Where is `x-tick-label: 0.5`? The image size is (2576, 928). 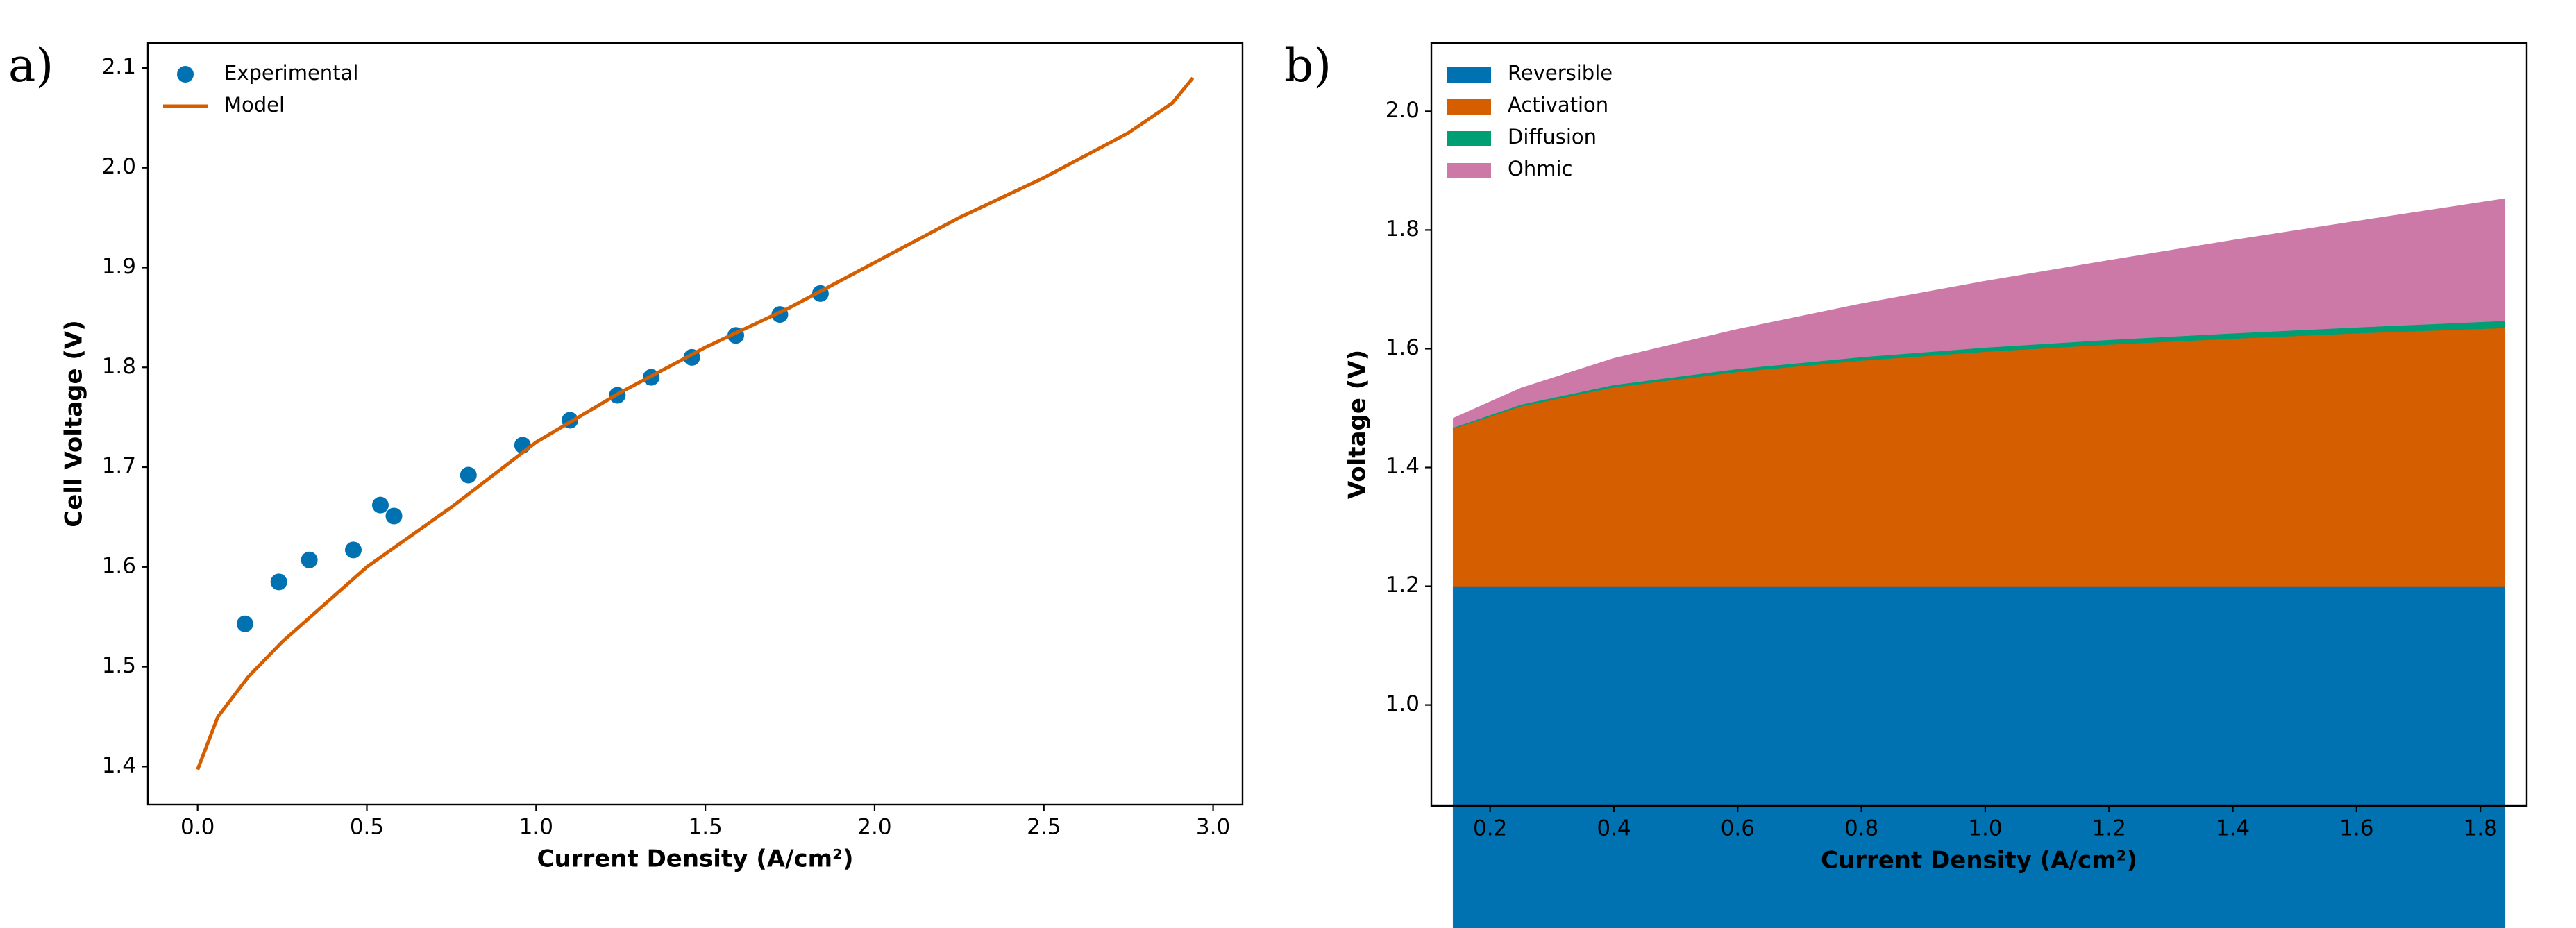
x-tick-label: 0.5 is located at coordinates (367, 827).